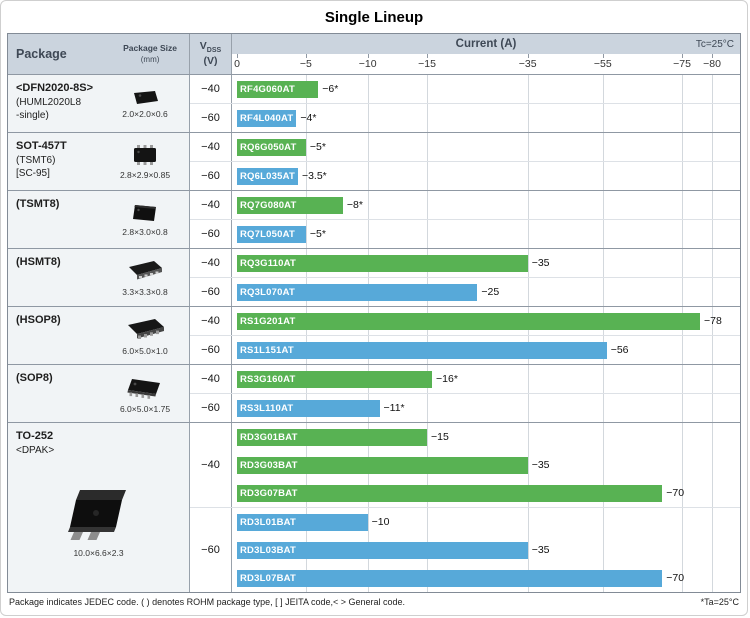  What do you see at coordinates (382, 263) in the screenshot?
I see `current-bar: RQ3G110AT` at bounding box center [382, 263].